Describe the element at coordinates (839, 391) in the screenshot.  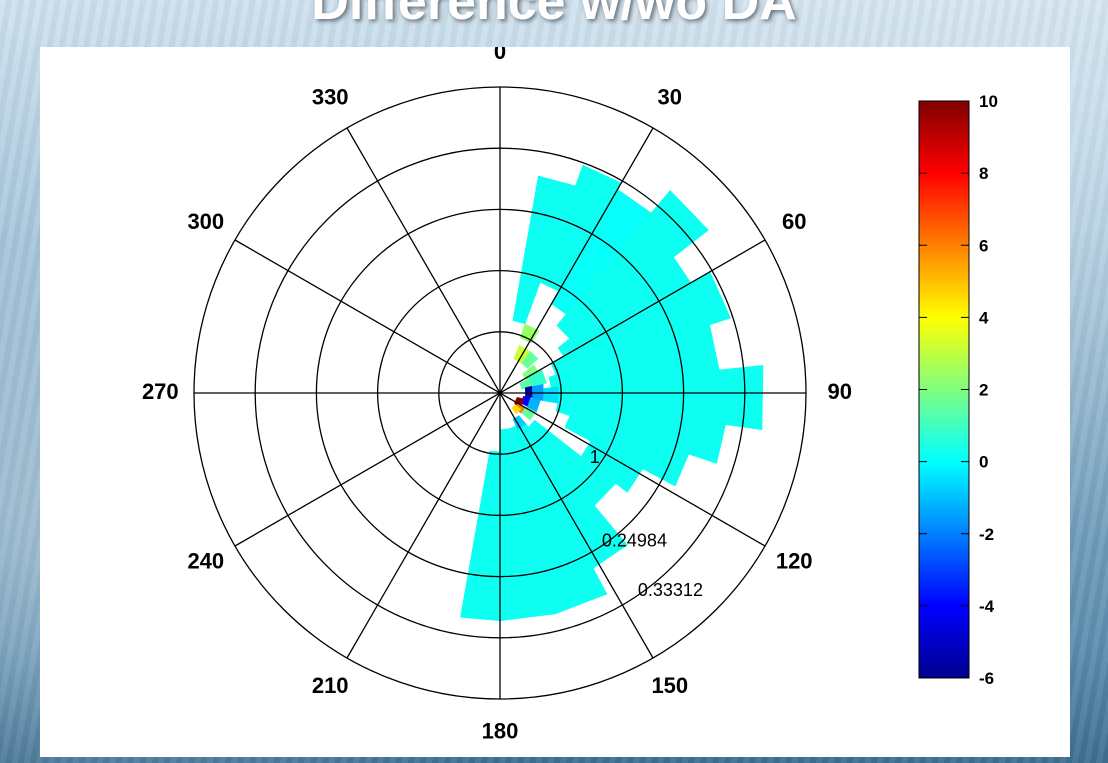
I see `angle-tick-label: 90` at that location.